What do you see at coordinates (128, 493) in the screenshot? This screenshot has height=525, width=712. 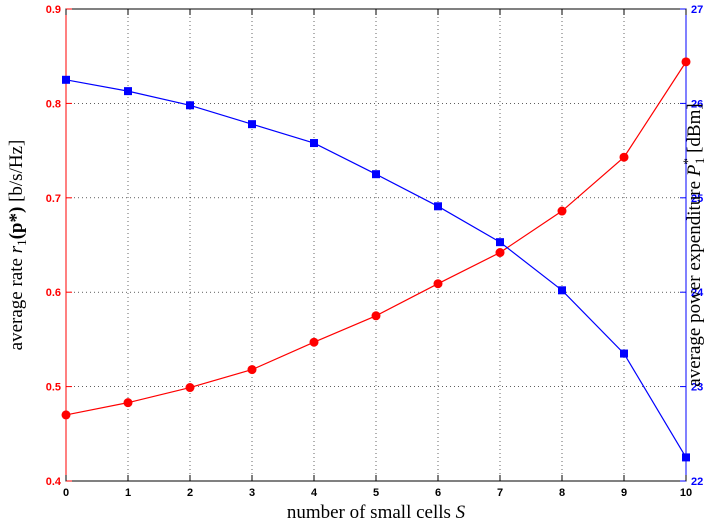 I see `x-tick-label: 1` at bounding box center [128, 493].